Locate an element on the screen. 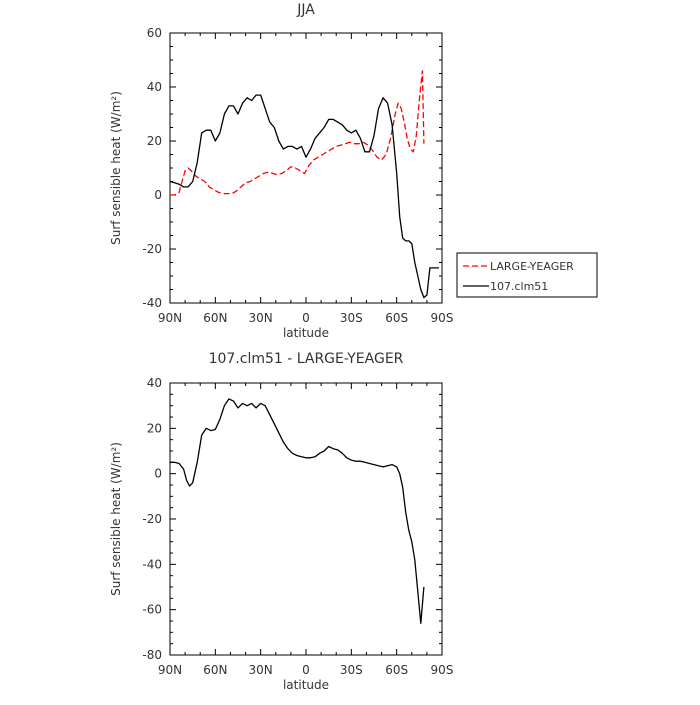 This screenshot has width=700, height=705. chart-title: 107.clm51 - LARGE-YEAGER is located at coordinates (306, 359).